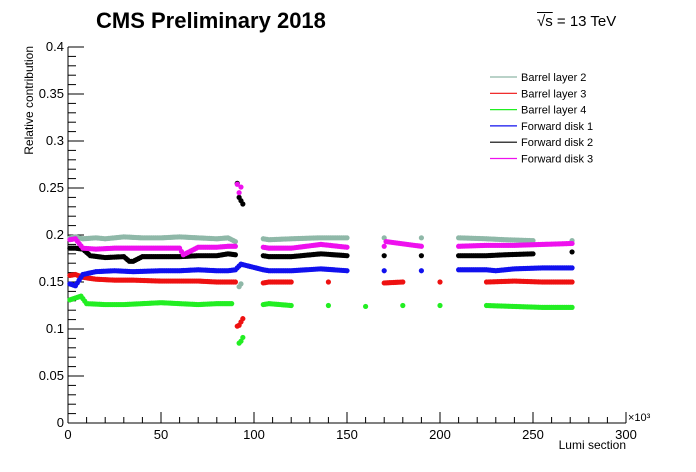 This screenshot has width=696, height=472. What do you see at coordinates (545, 21) in the screenshot?
I see `sqrt-s-symbol: √s` at bounding box center [545, 21].